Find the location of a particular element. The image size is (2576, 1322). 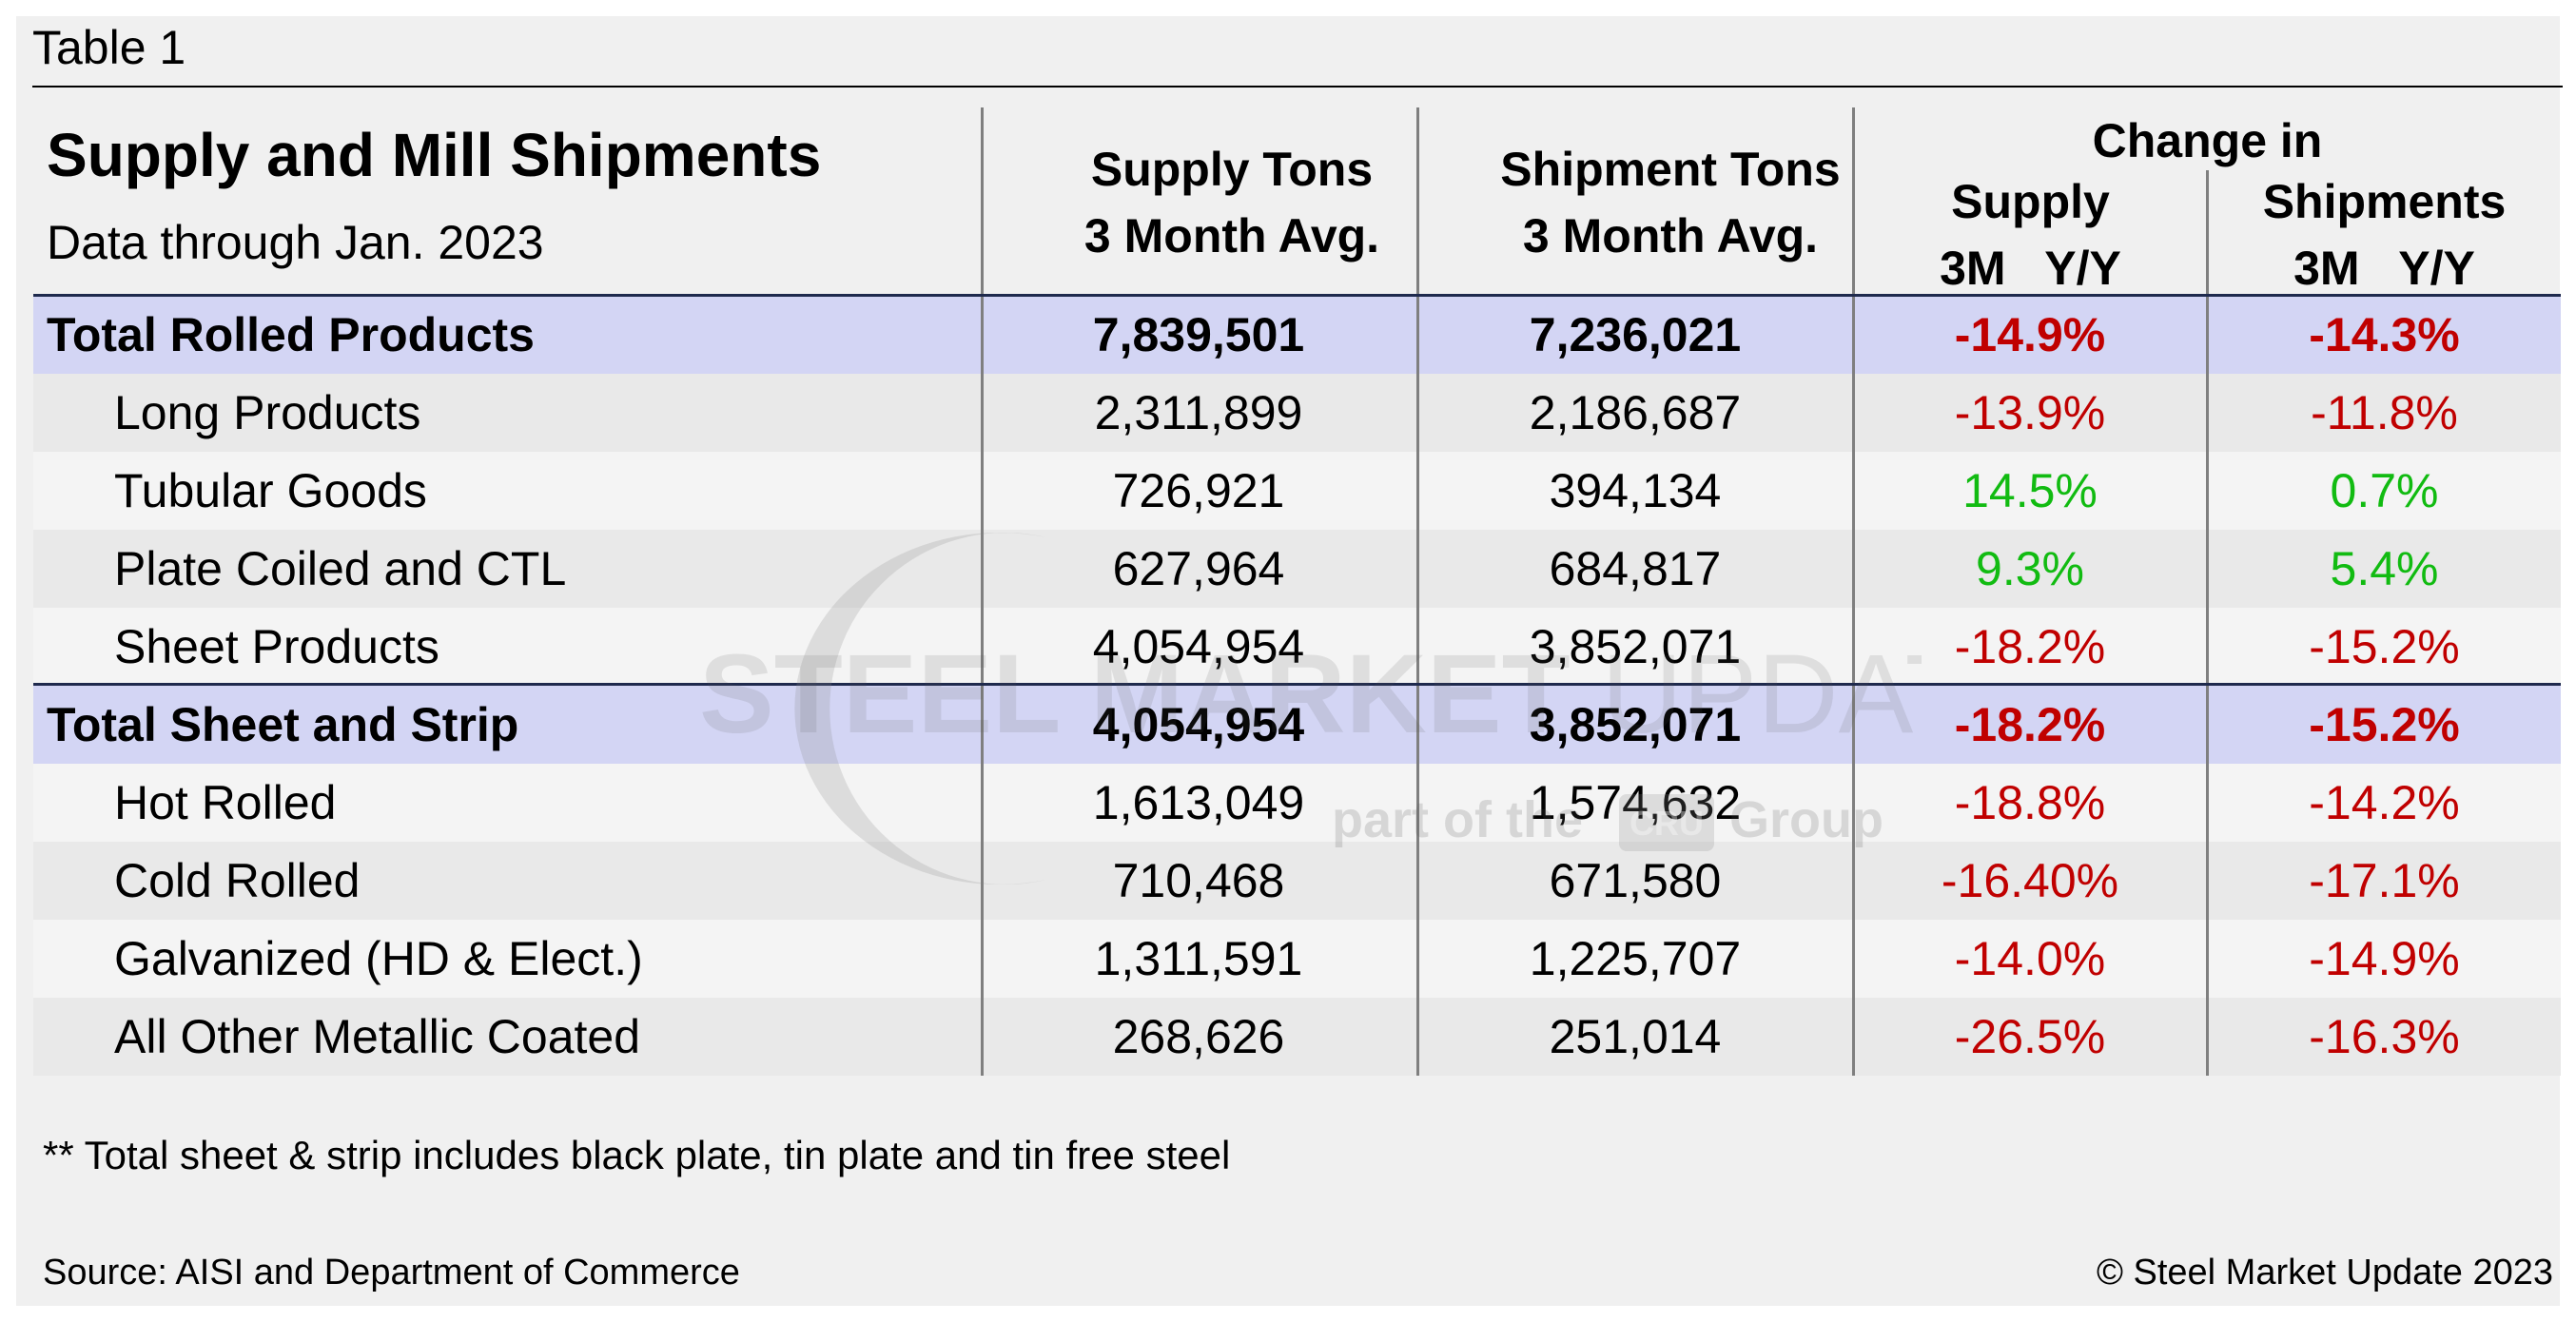

cell-supply-yy: 9.3% is located at coordinates (2030, 568).